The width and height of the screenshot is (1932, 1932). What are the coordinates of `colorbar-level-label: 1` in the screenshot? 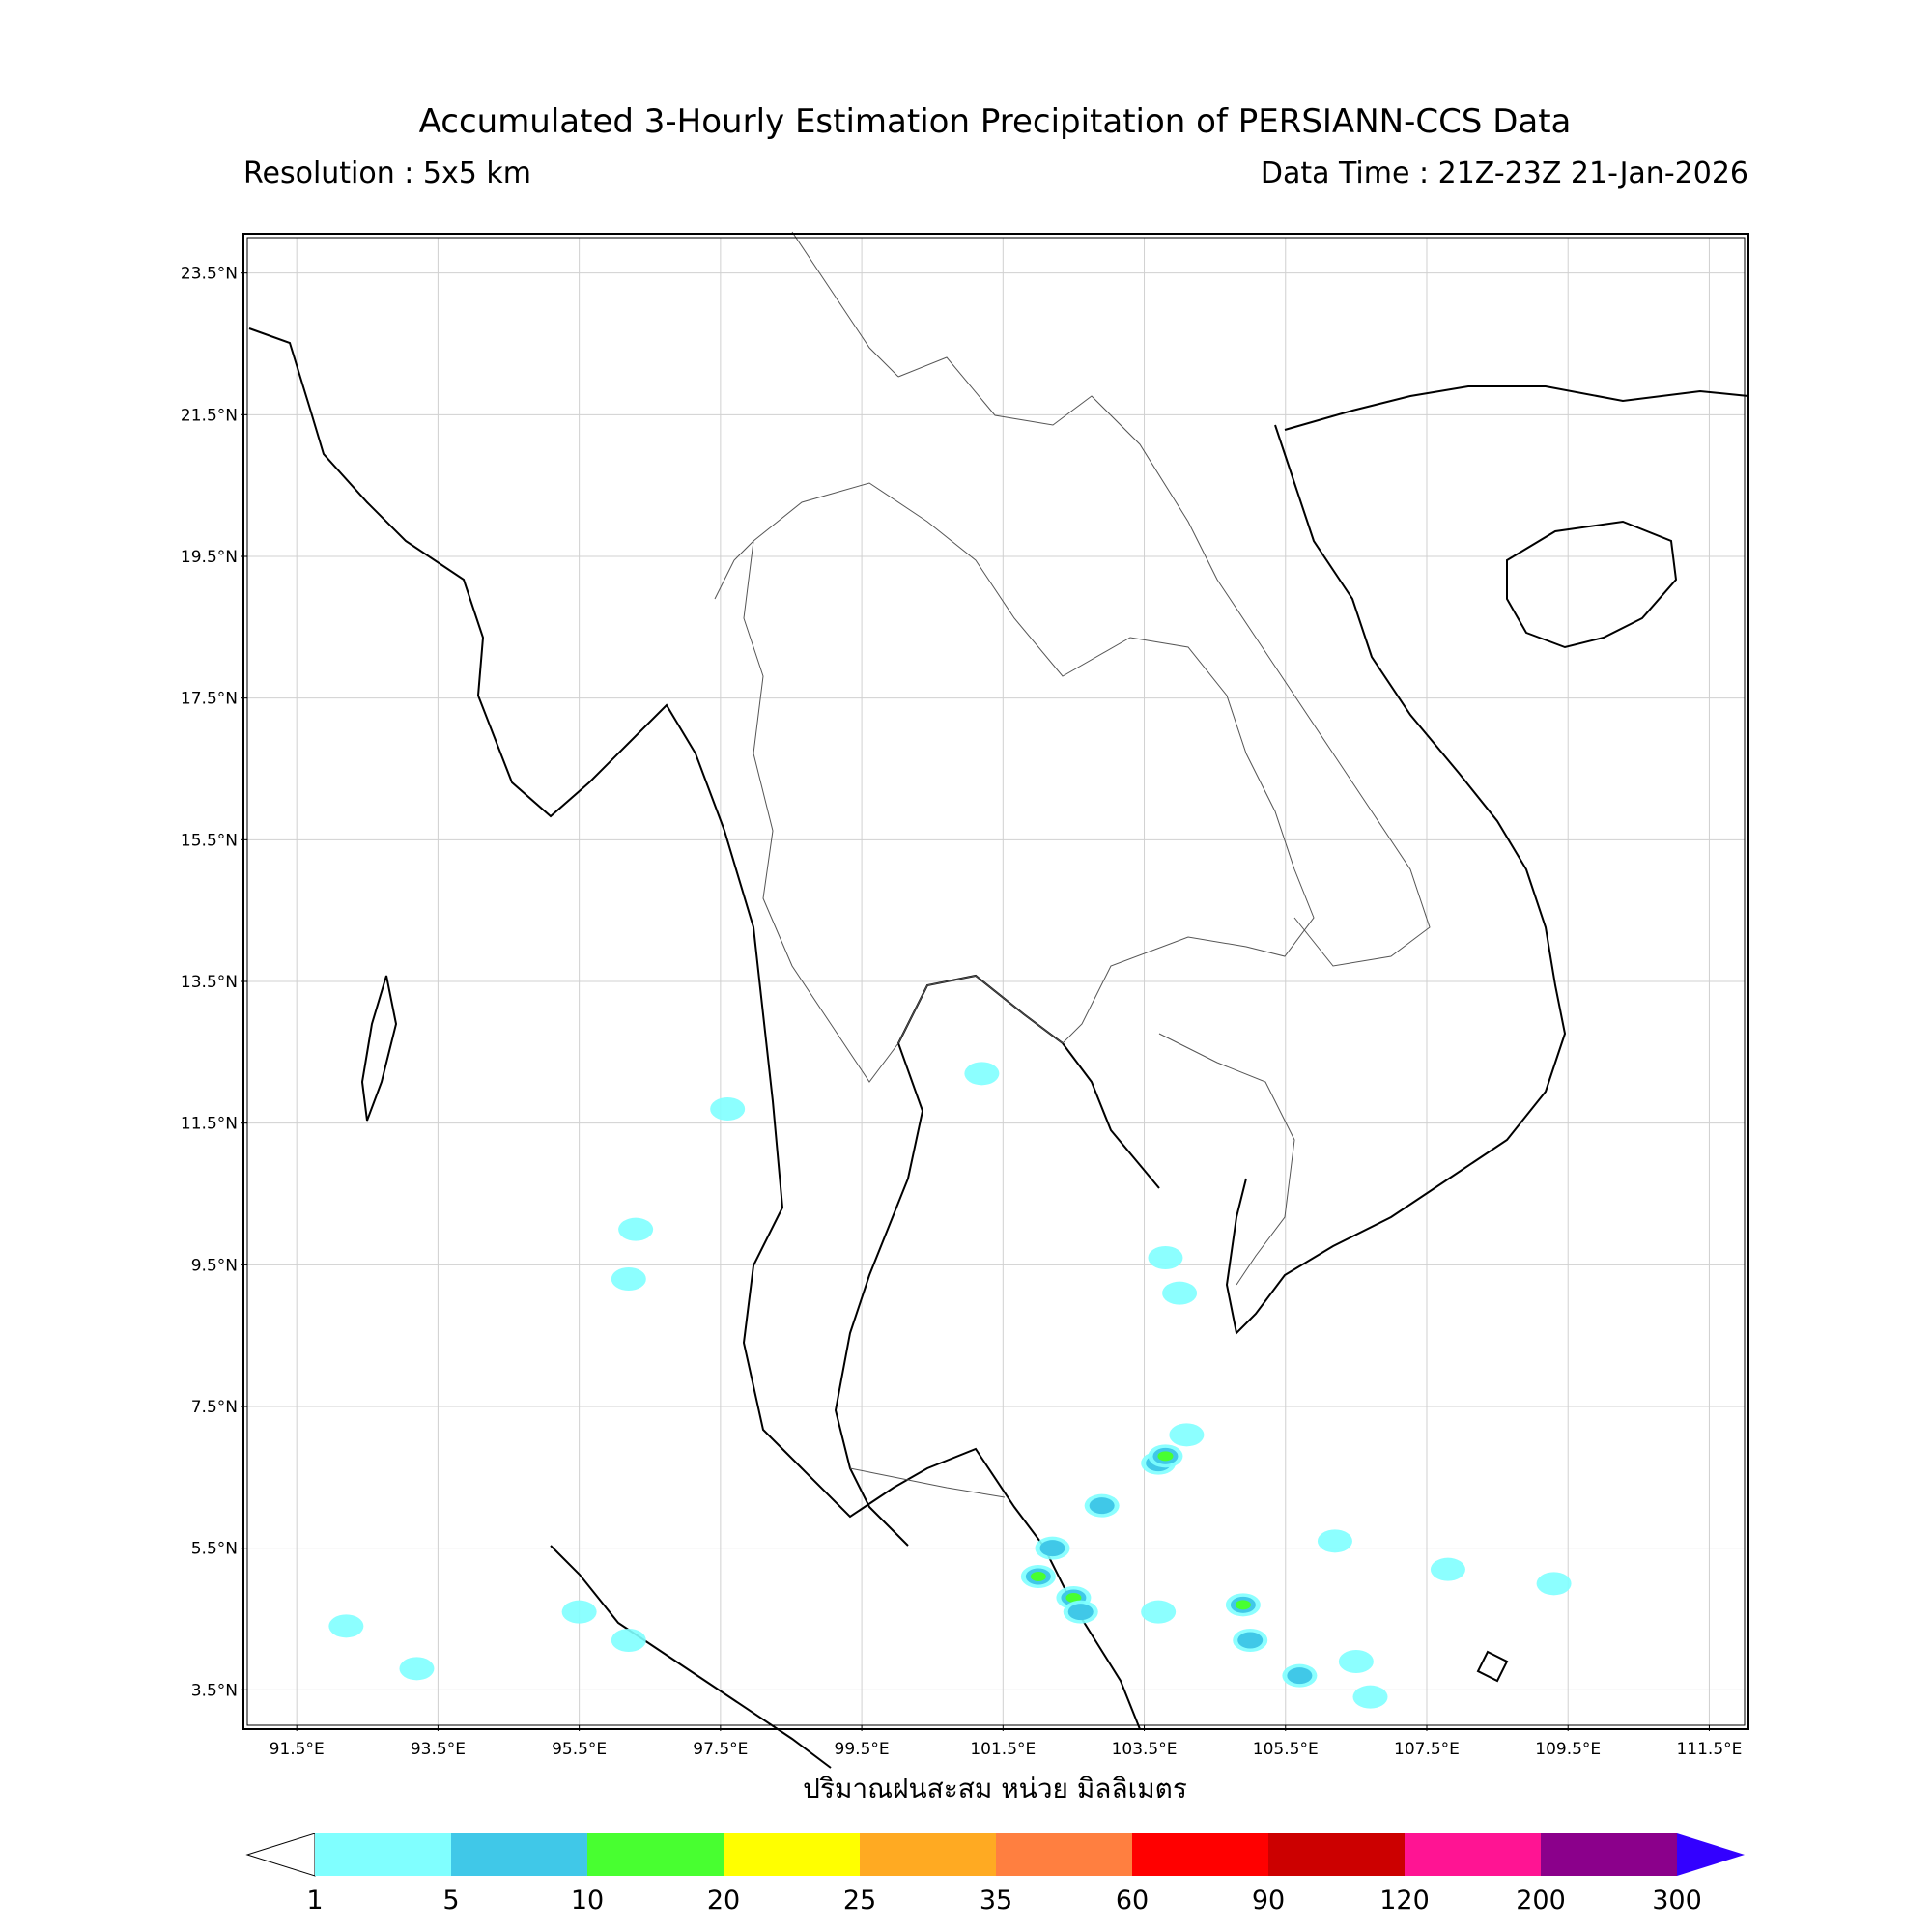 It's located at (314, 1901).